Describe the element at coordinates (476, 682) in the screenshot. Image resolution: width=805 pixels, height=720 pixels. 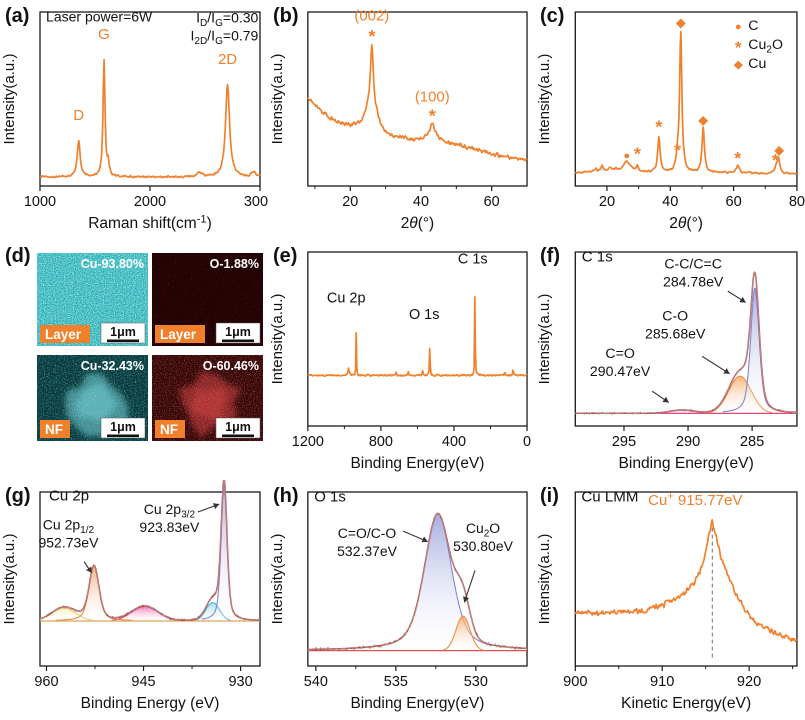
I see `x-tick-label: 530` at that location.